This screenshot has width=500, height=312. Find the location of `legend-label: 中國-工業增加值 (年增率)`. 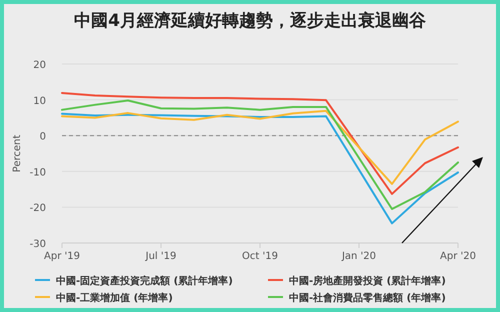

legend-label: 中國-工業增加值 (年增率) is located at coordinates (114, 298).